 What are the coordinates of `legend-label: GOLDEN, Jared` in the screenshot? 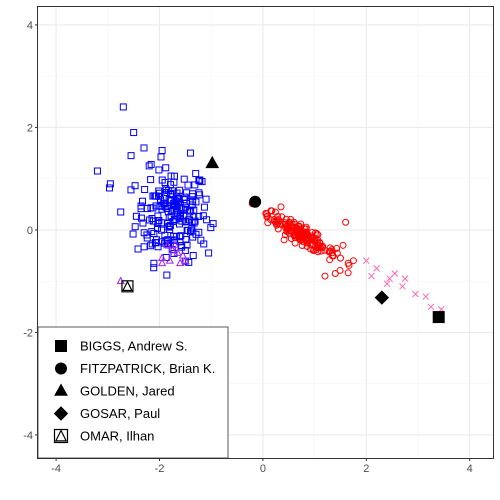 It's located at (127, 391).